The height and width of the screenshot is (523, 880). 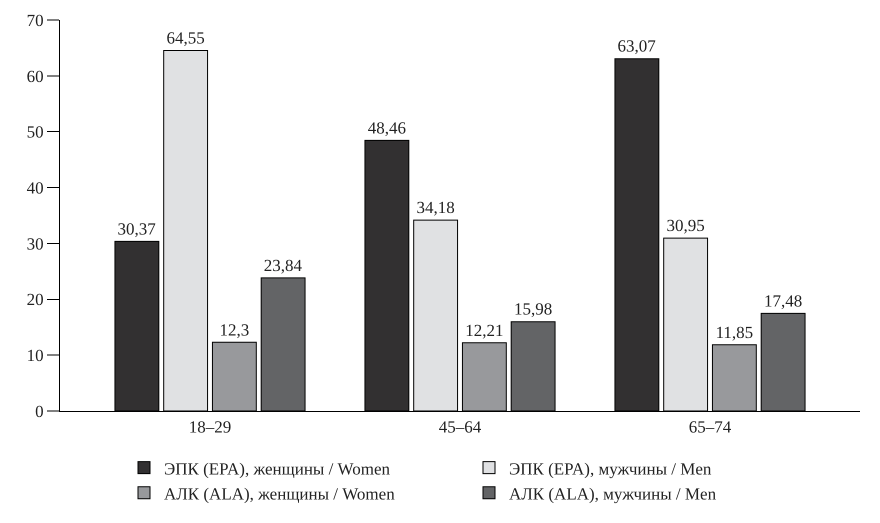 What do you see at coordinates (735, 332) in the screenshot?
I see `text: 11,85` at bounding box center [735, 332].